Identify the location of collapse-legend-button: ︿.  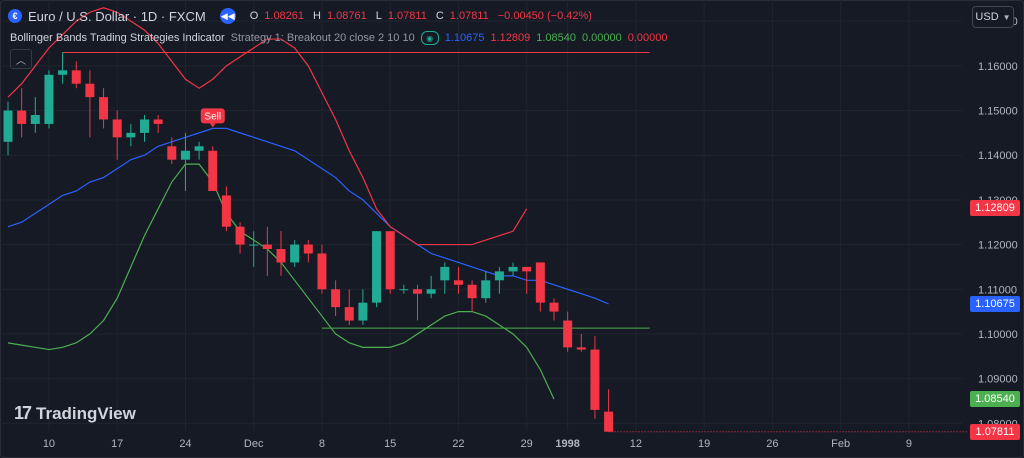
(21, 59).